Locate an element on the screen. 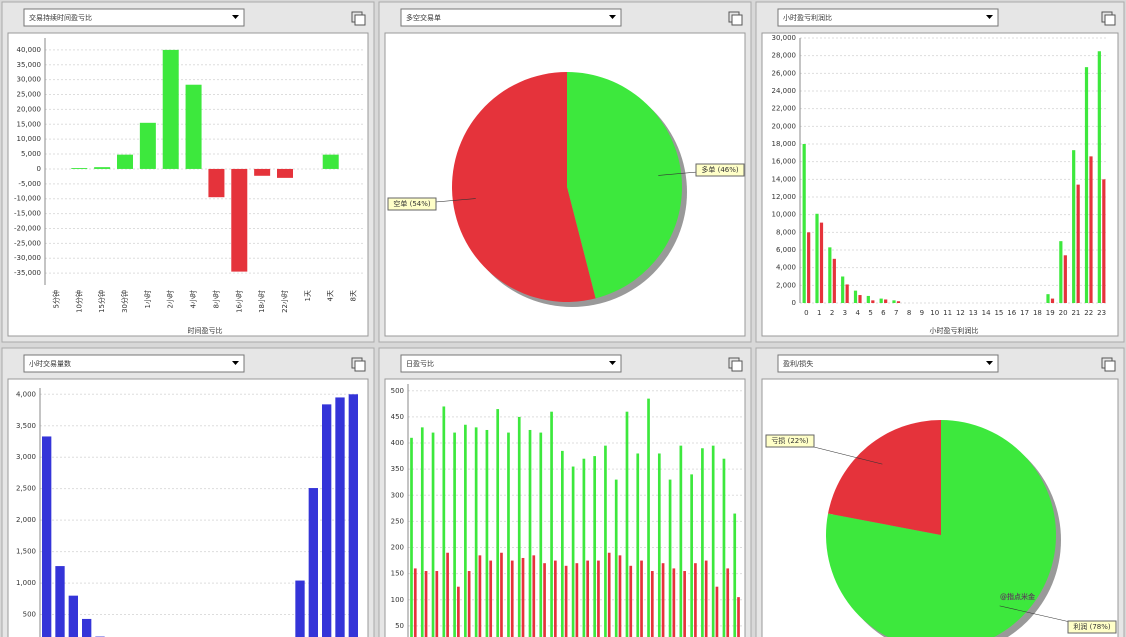  dropdown-text: 小时交易量数 is located at coordinates (50, 363).